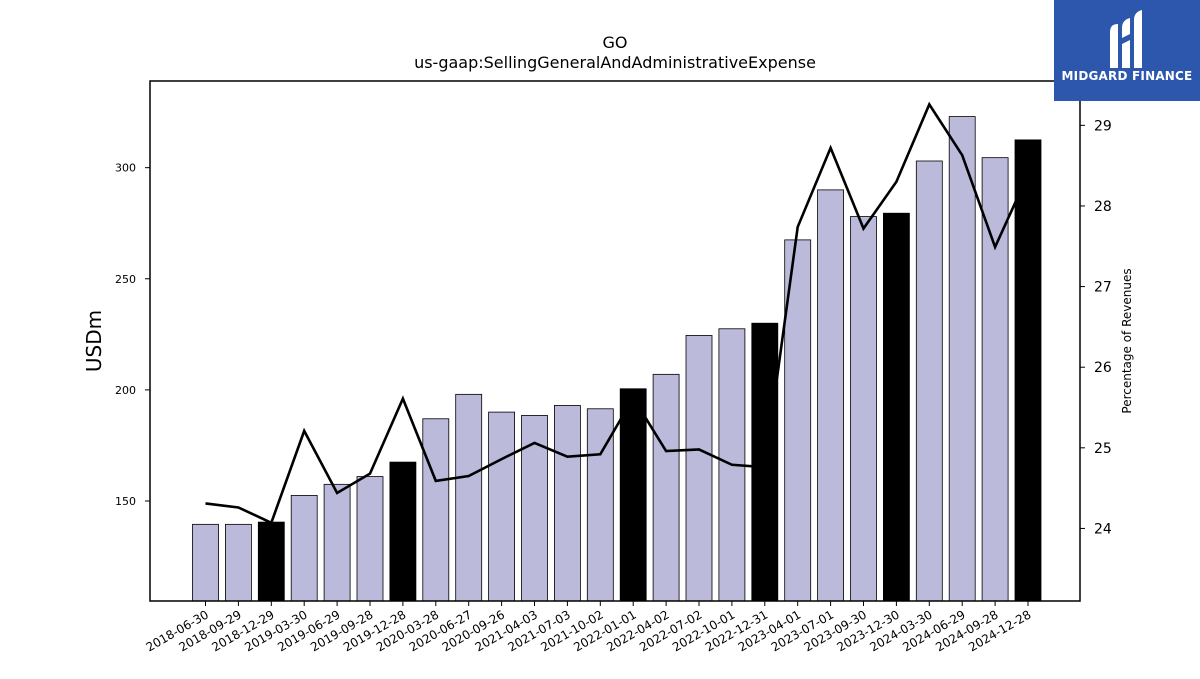  I want to click on y2-tick-label-24: 24, so click(1103, 529).